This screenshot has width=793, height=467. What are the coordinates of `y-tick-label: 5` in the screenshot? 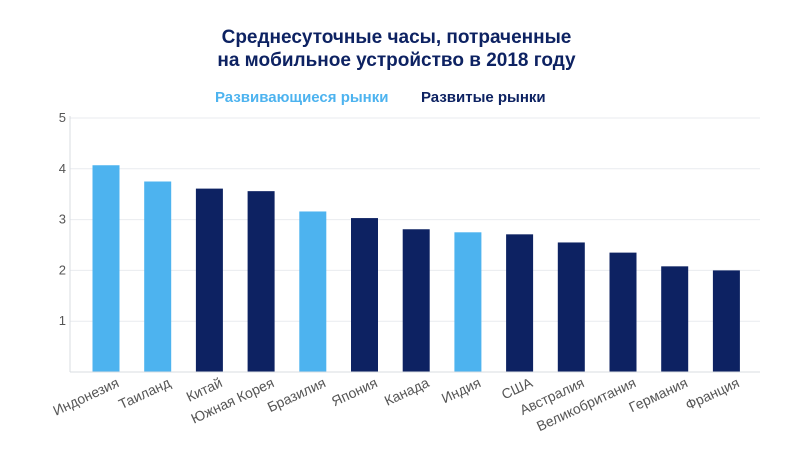 It's located at (62, 117).